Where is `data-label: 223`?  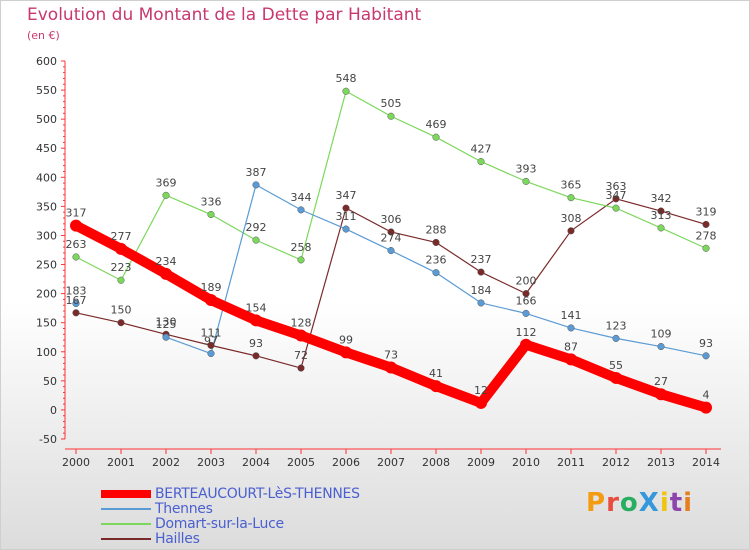 data-label: 223 is located at coordinates (121, 267).